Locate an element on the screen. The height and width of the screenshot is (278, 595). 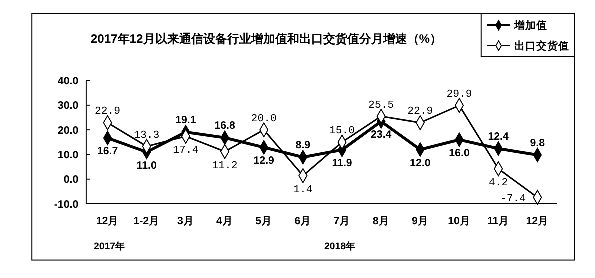
data-label: 23.4 is located at coordinates (381, 135).